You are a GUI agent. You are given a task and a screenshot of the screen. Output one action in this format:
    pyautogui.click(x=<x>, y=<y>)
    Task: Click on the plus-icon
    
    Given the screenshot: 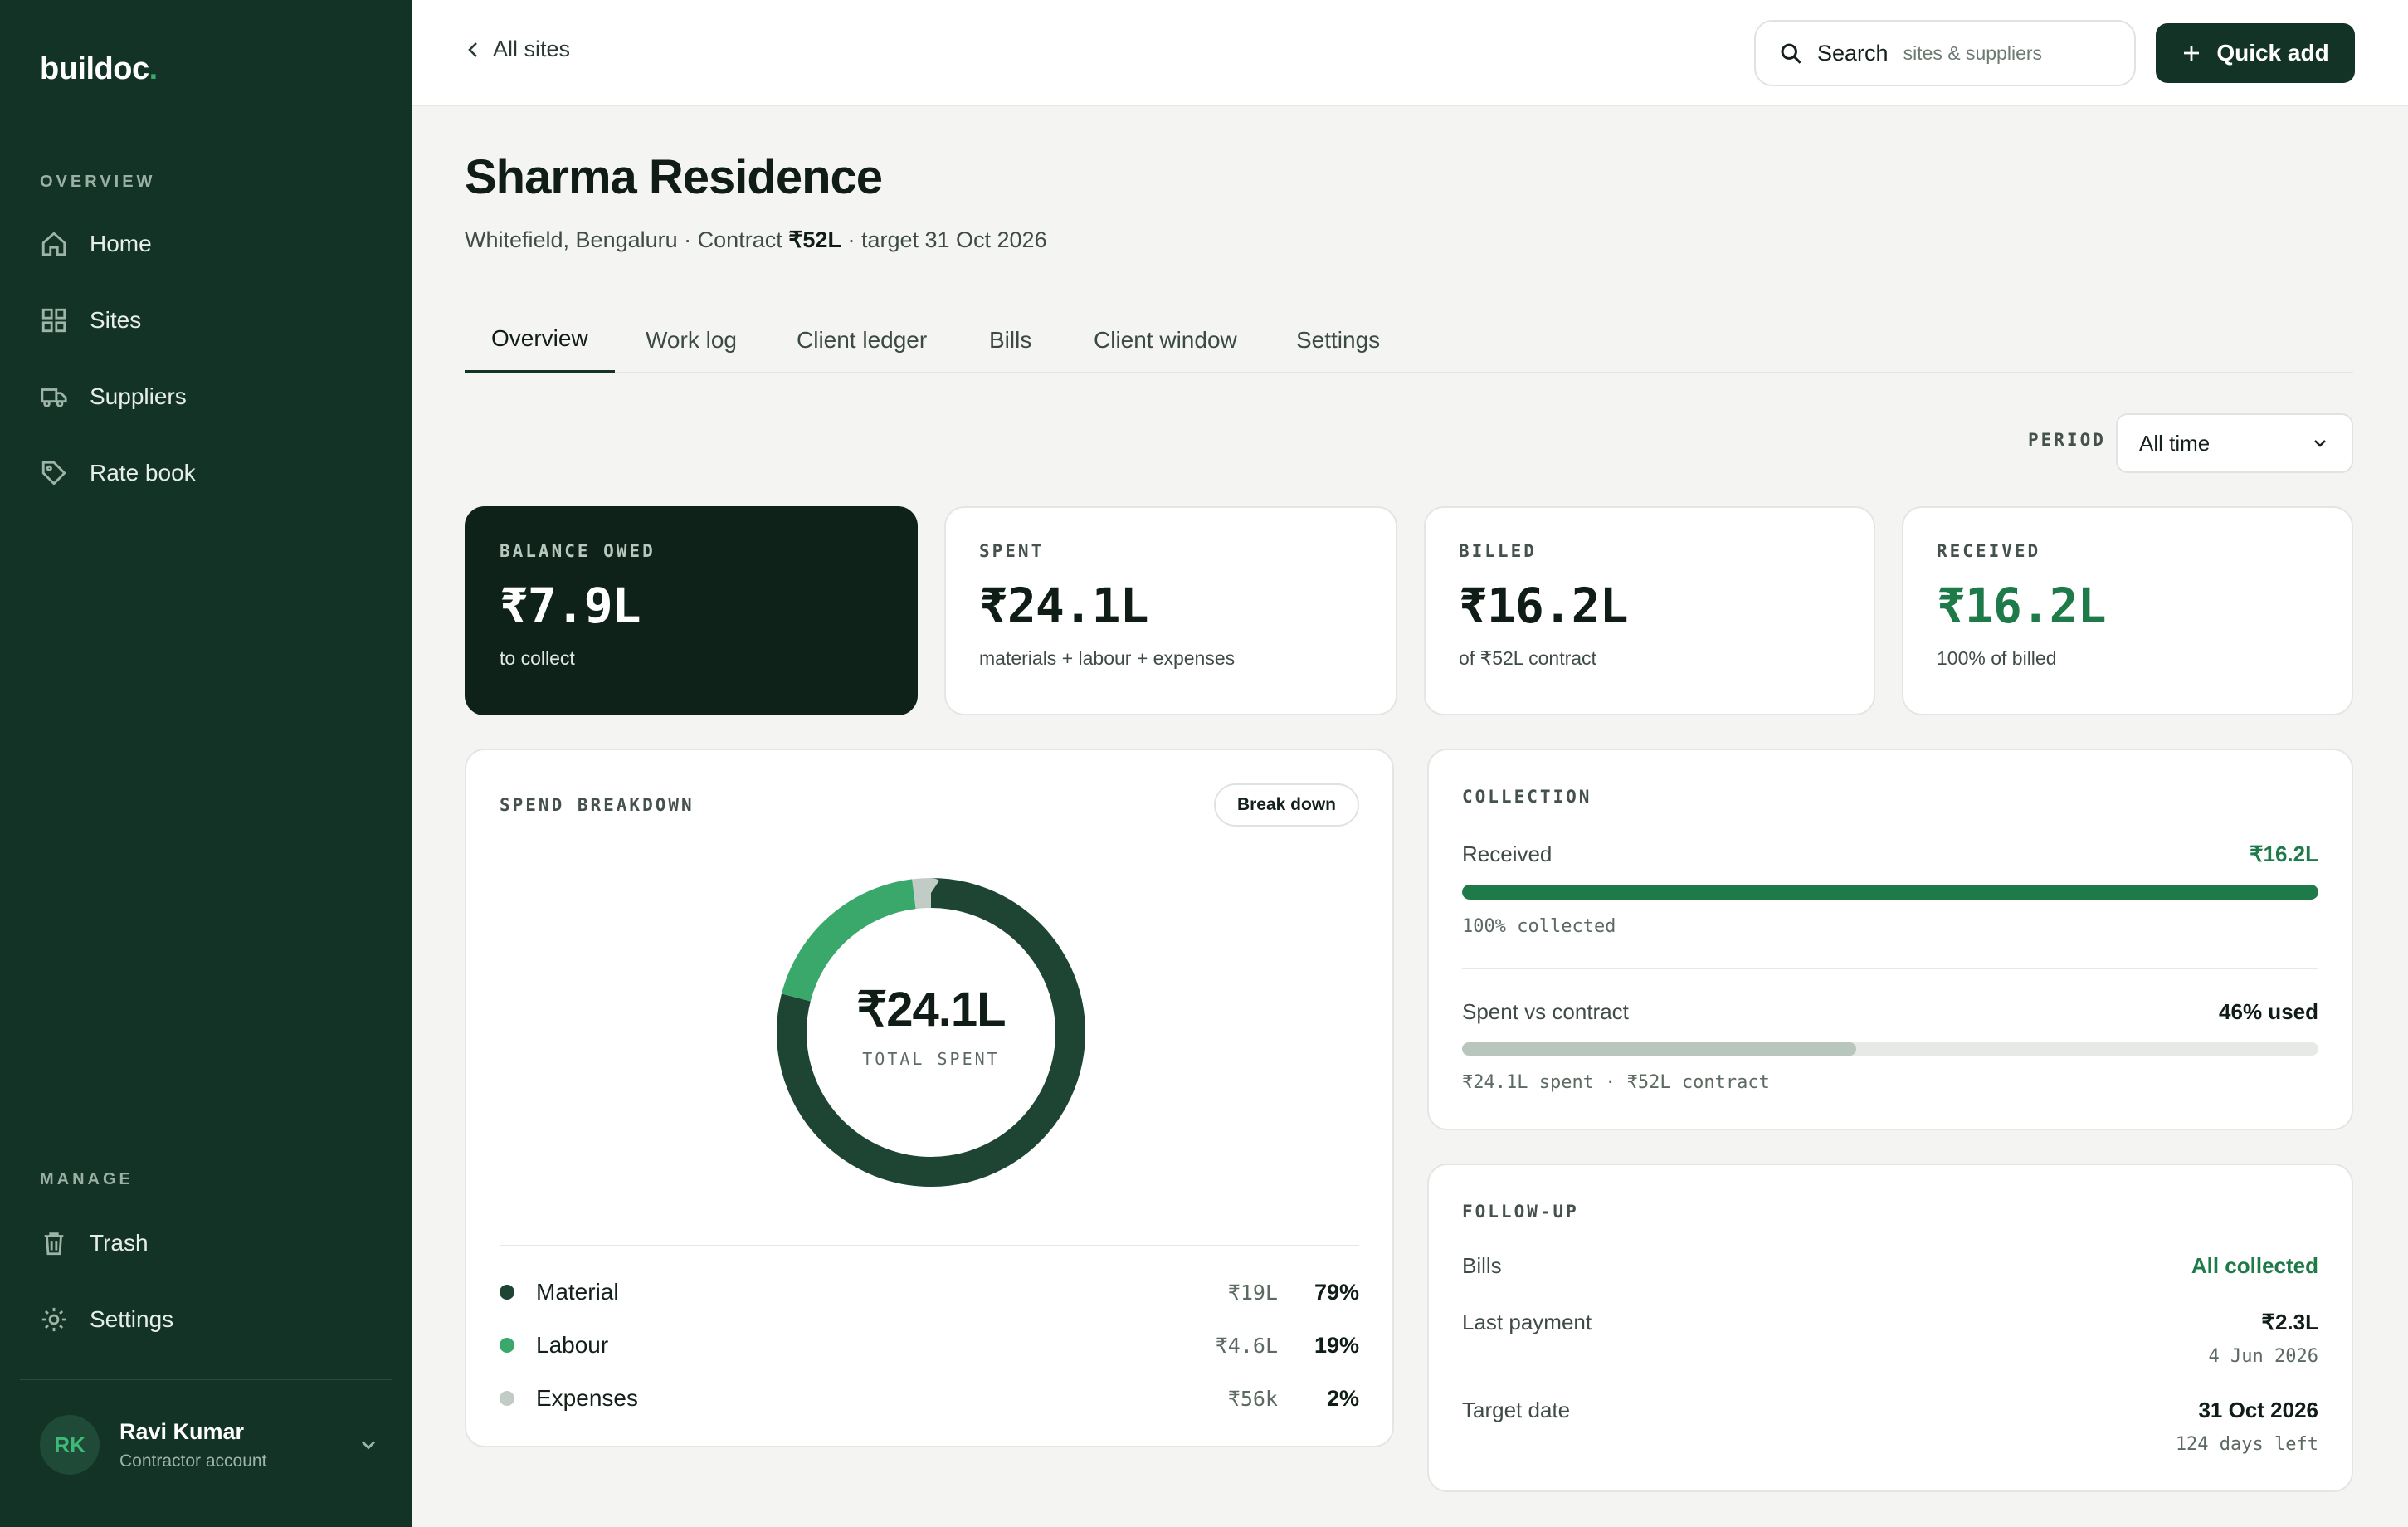 What is the action you would take?
    pyautogui.click(x=2192, y=53)
    